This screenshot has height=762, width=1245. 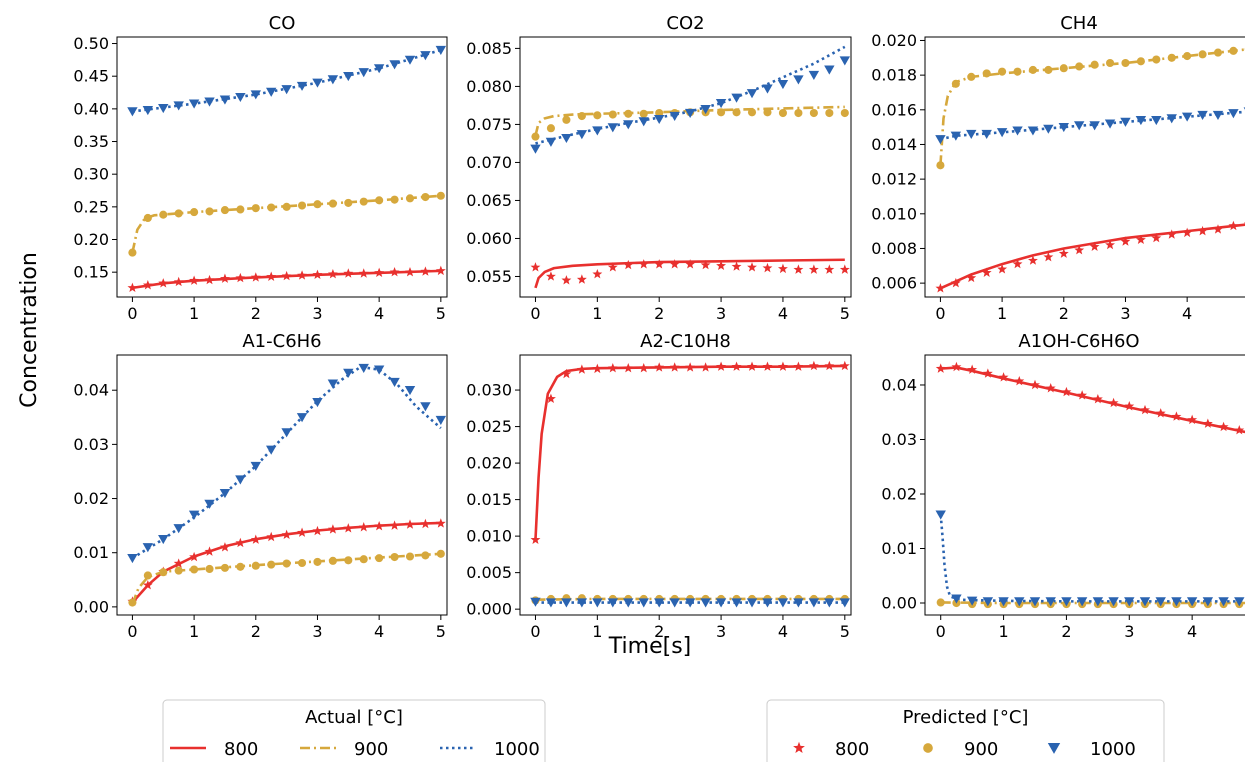 What do you see at coordinates (899, 603) in the screenshot?
I see `y-tick-label: 0.00` at bounding box center [899, 603].